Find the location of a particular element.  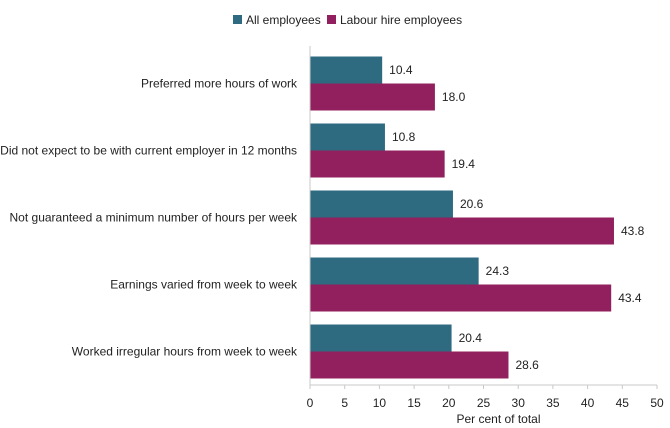

x-tick-label-1: 5 is located at coordinates (344, 403).